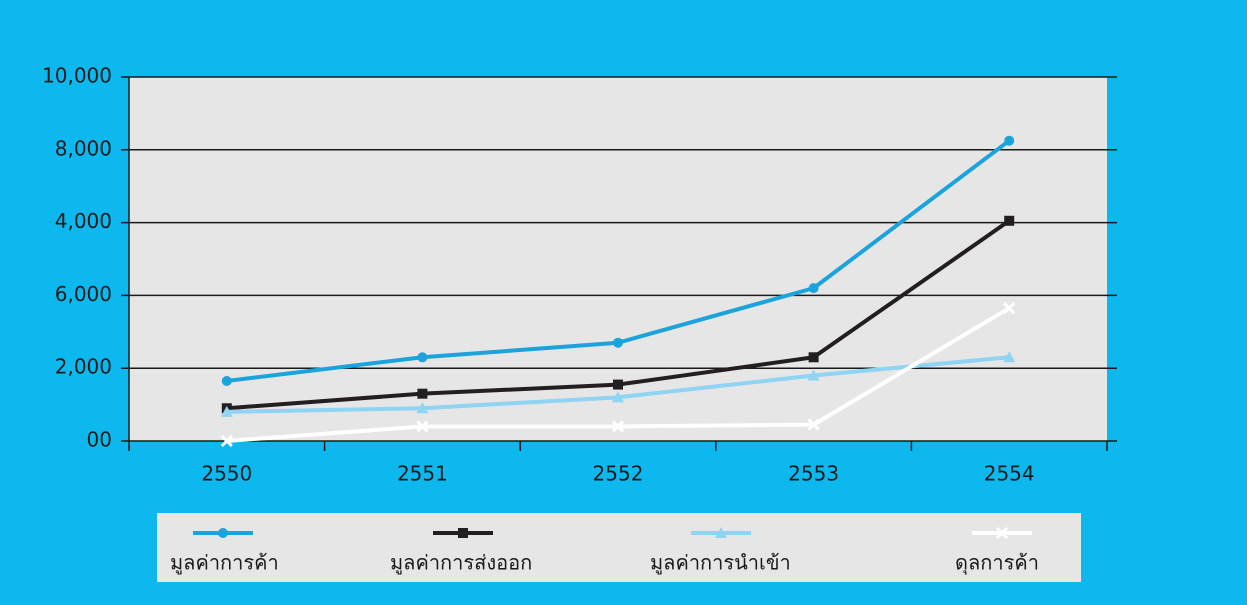 The width and height of the screenshot is (1247, 605). I want to click on legend-label: ดุลการค้า, so click(997, 563).